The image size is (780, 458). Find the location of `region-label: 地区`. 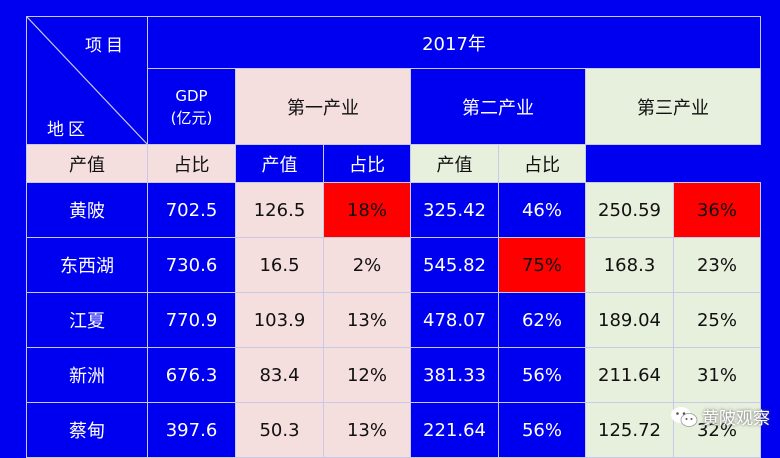

region-label: 地区 is located at coordinates (68, 130).